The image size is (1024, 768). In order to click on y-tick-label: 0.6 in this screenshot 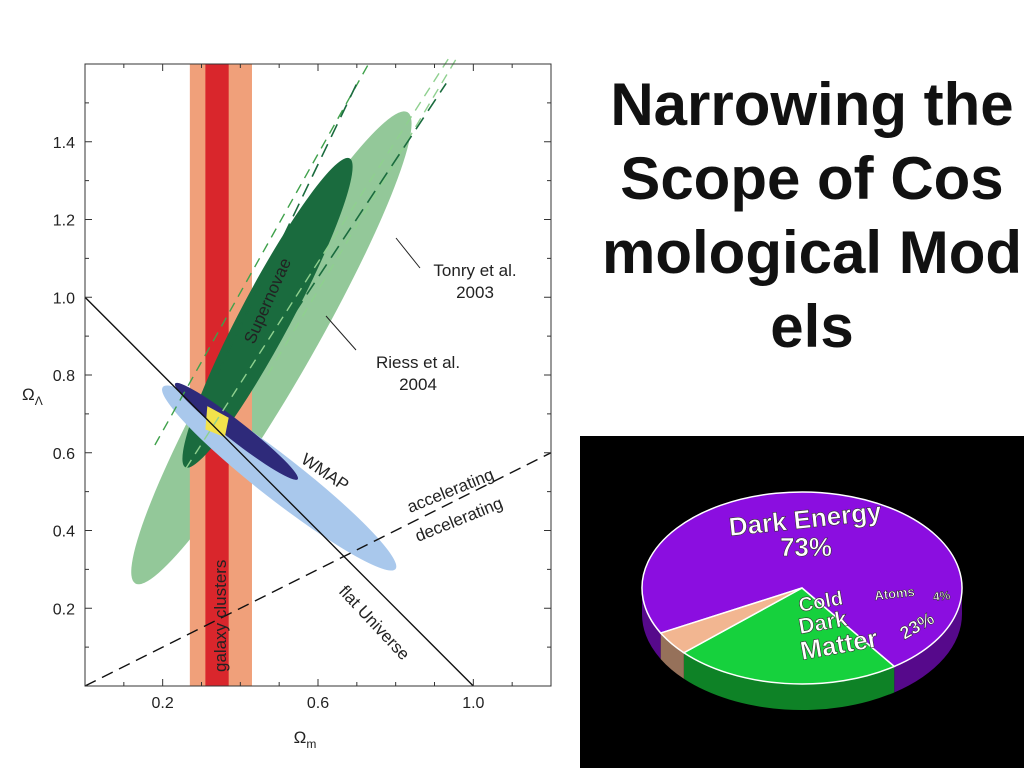, I will do `click(64, 454)`.